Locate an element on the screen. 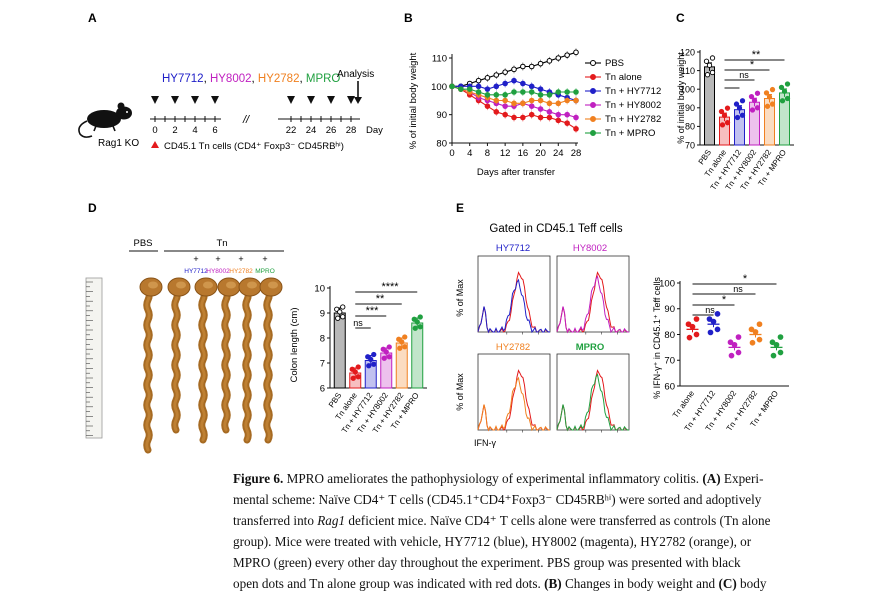 The width and height of the screenshot is (880, 594). e-ytick-label-80: 80 is located at coordinates (669, 335).